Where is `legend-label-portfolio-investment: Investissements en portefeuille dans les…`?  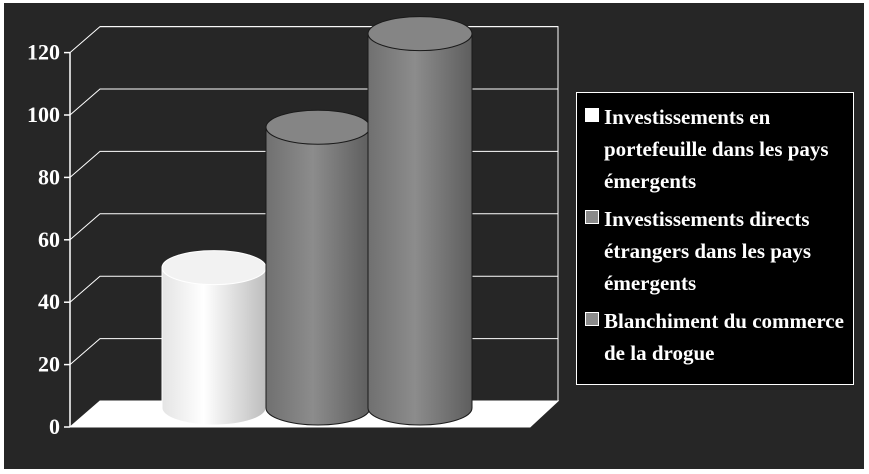
legend-label-portfolio-investment: Investissements en portefeuille dans les… is located at coordinates (716, 149).